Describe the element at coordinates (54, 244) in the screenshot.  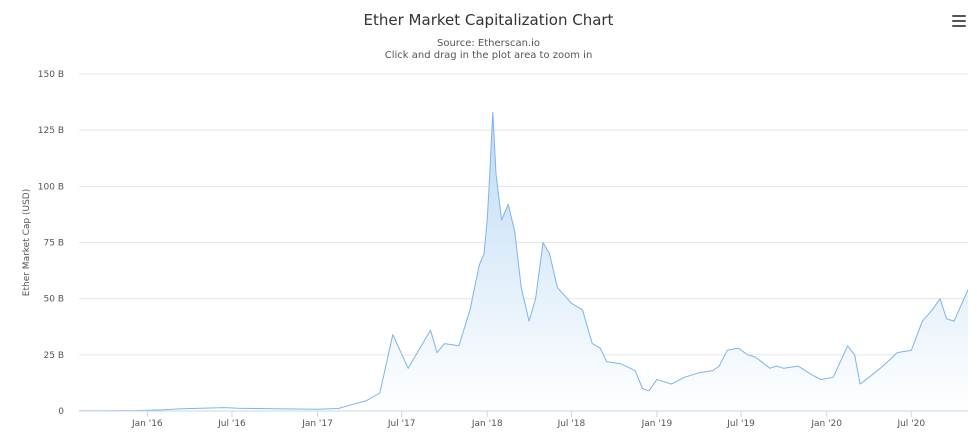
I see `y-tick-label: 75 B` at that location.